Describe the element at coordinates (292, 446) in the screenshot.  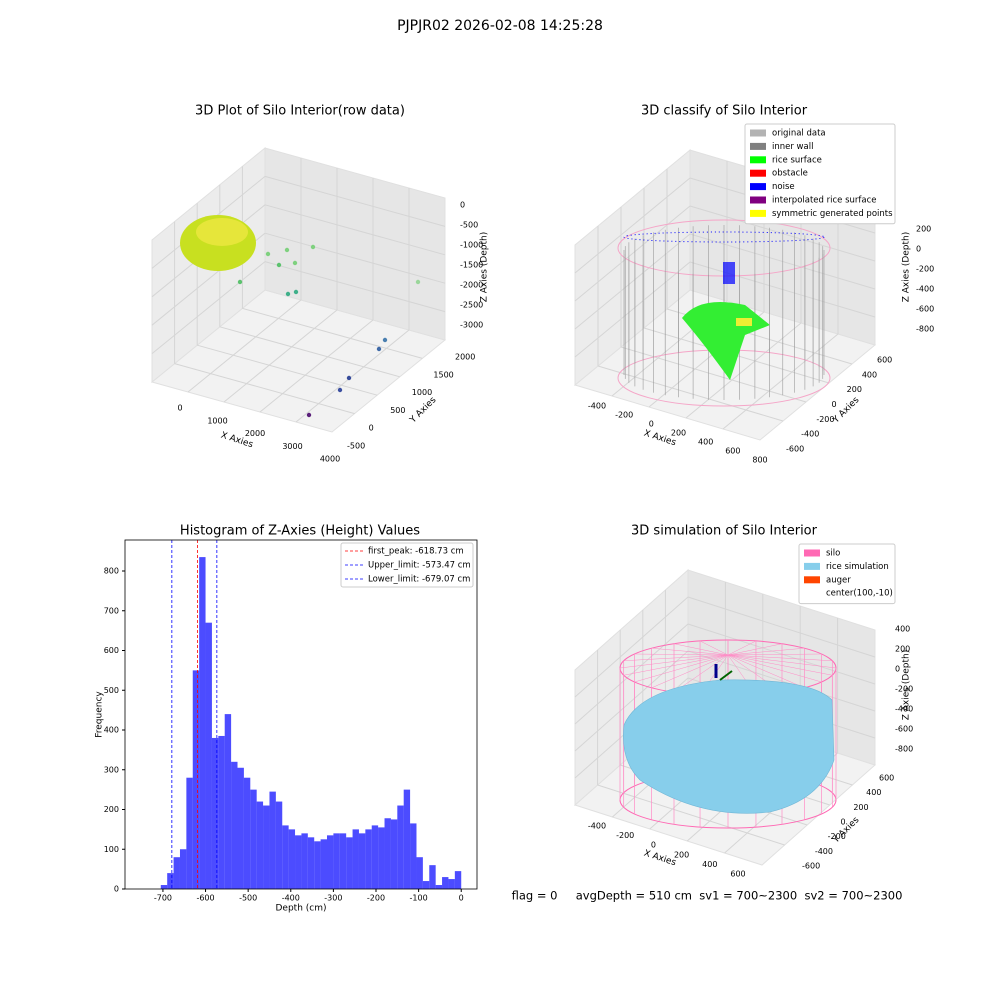
I see `tick-label: 3000` at that location.